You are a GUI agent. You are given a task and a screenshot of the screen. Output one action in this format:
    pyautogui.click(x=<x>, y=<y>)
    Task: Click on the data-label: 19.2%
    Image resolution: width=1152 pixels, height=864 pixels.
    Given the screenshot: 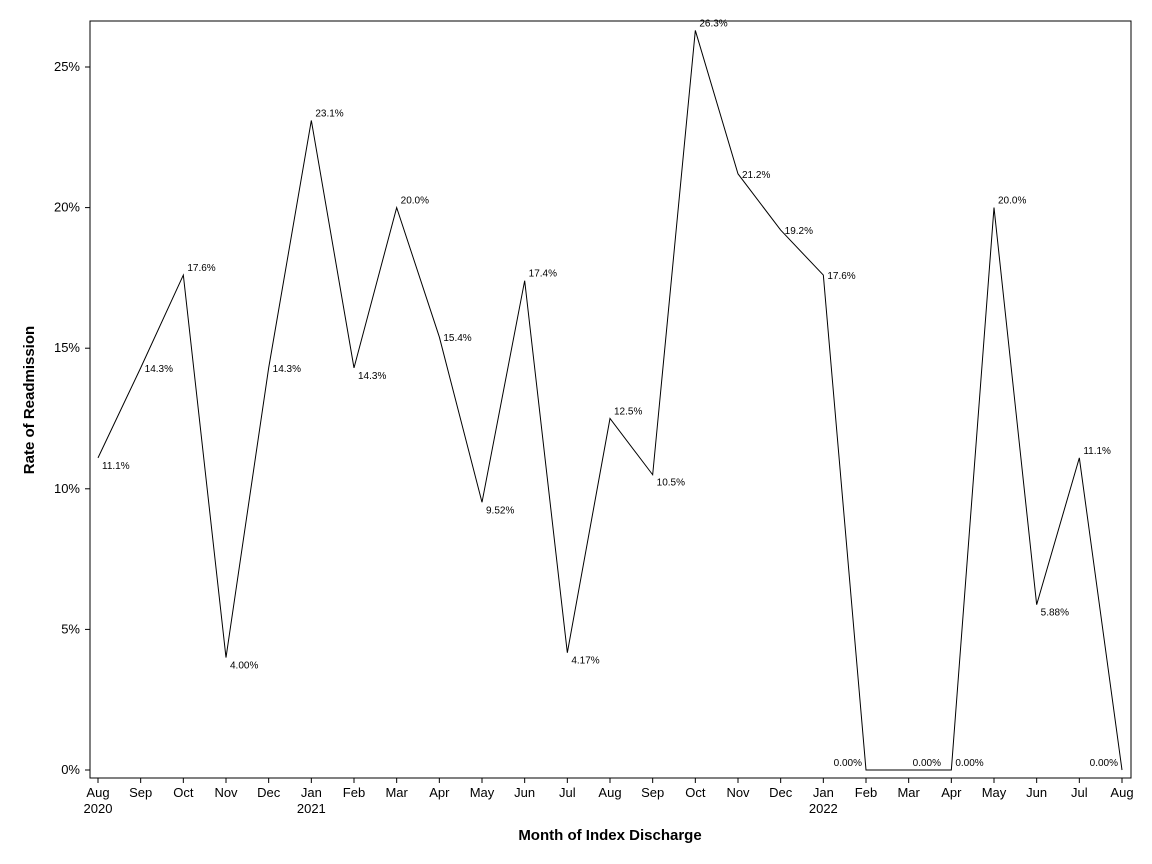 What is the action you would take?
    pyautogui.click(x=799, y=231)
    